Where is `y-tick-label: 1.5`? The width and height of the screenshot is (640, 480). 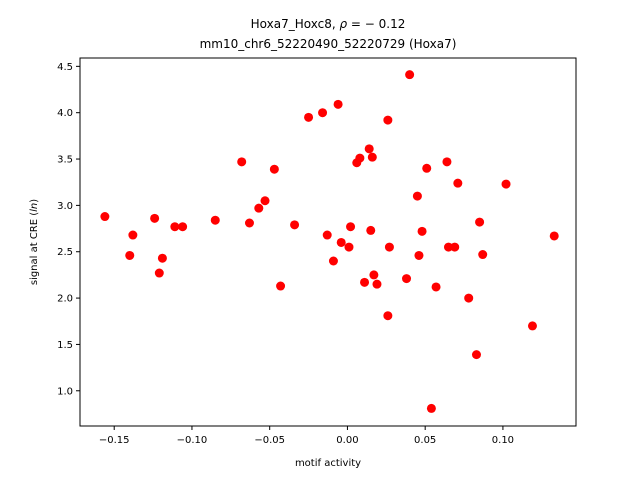 y-tick-label: 1.5 is located at coordinates (65, 345).